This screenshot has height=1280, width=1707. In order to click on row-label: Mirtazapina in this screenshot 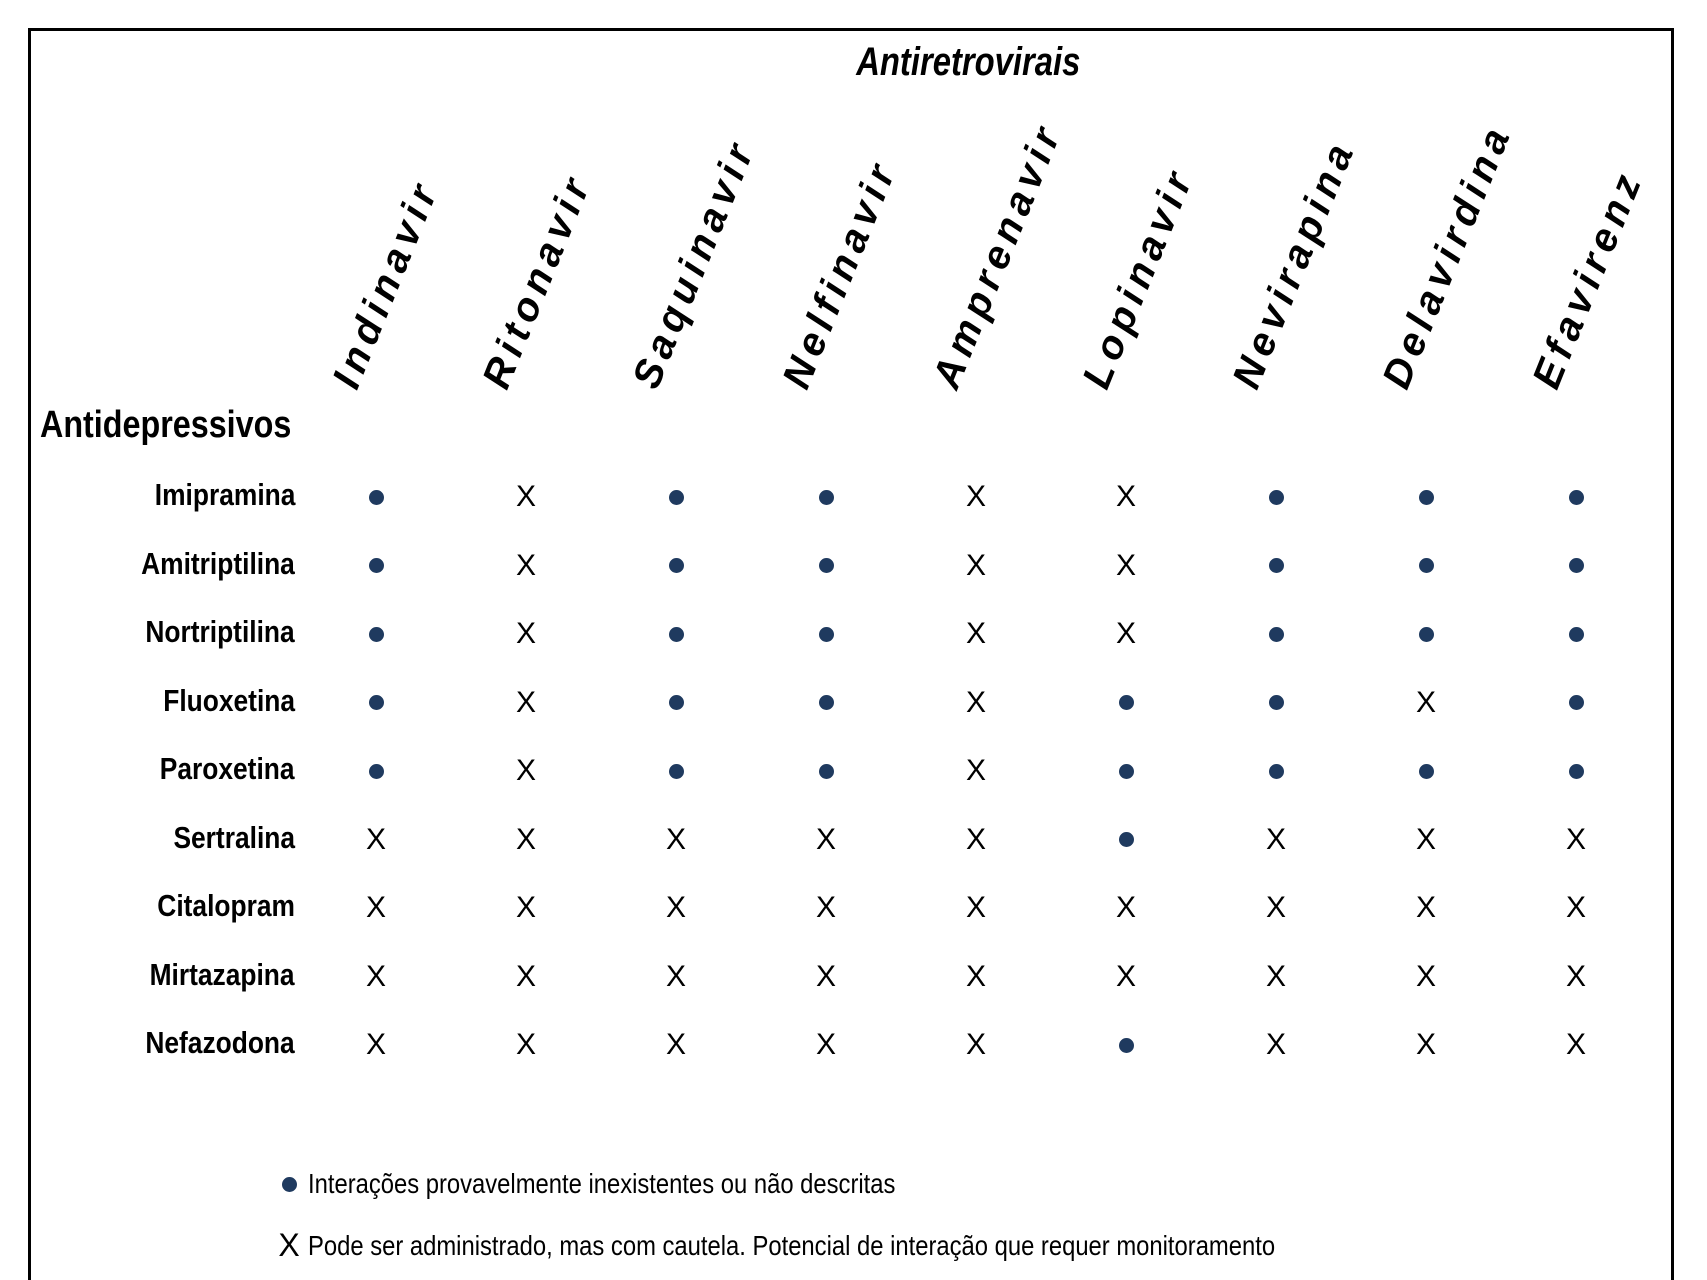, I will do `click(222, 974)`.